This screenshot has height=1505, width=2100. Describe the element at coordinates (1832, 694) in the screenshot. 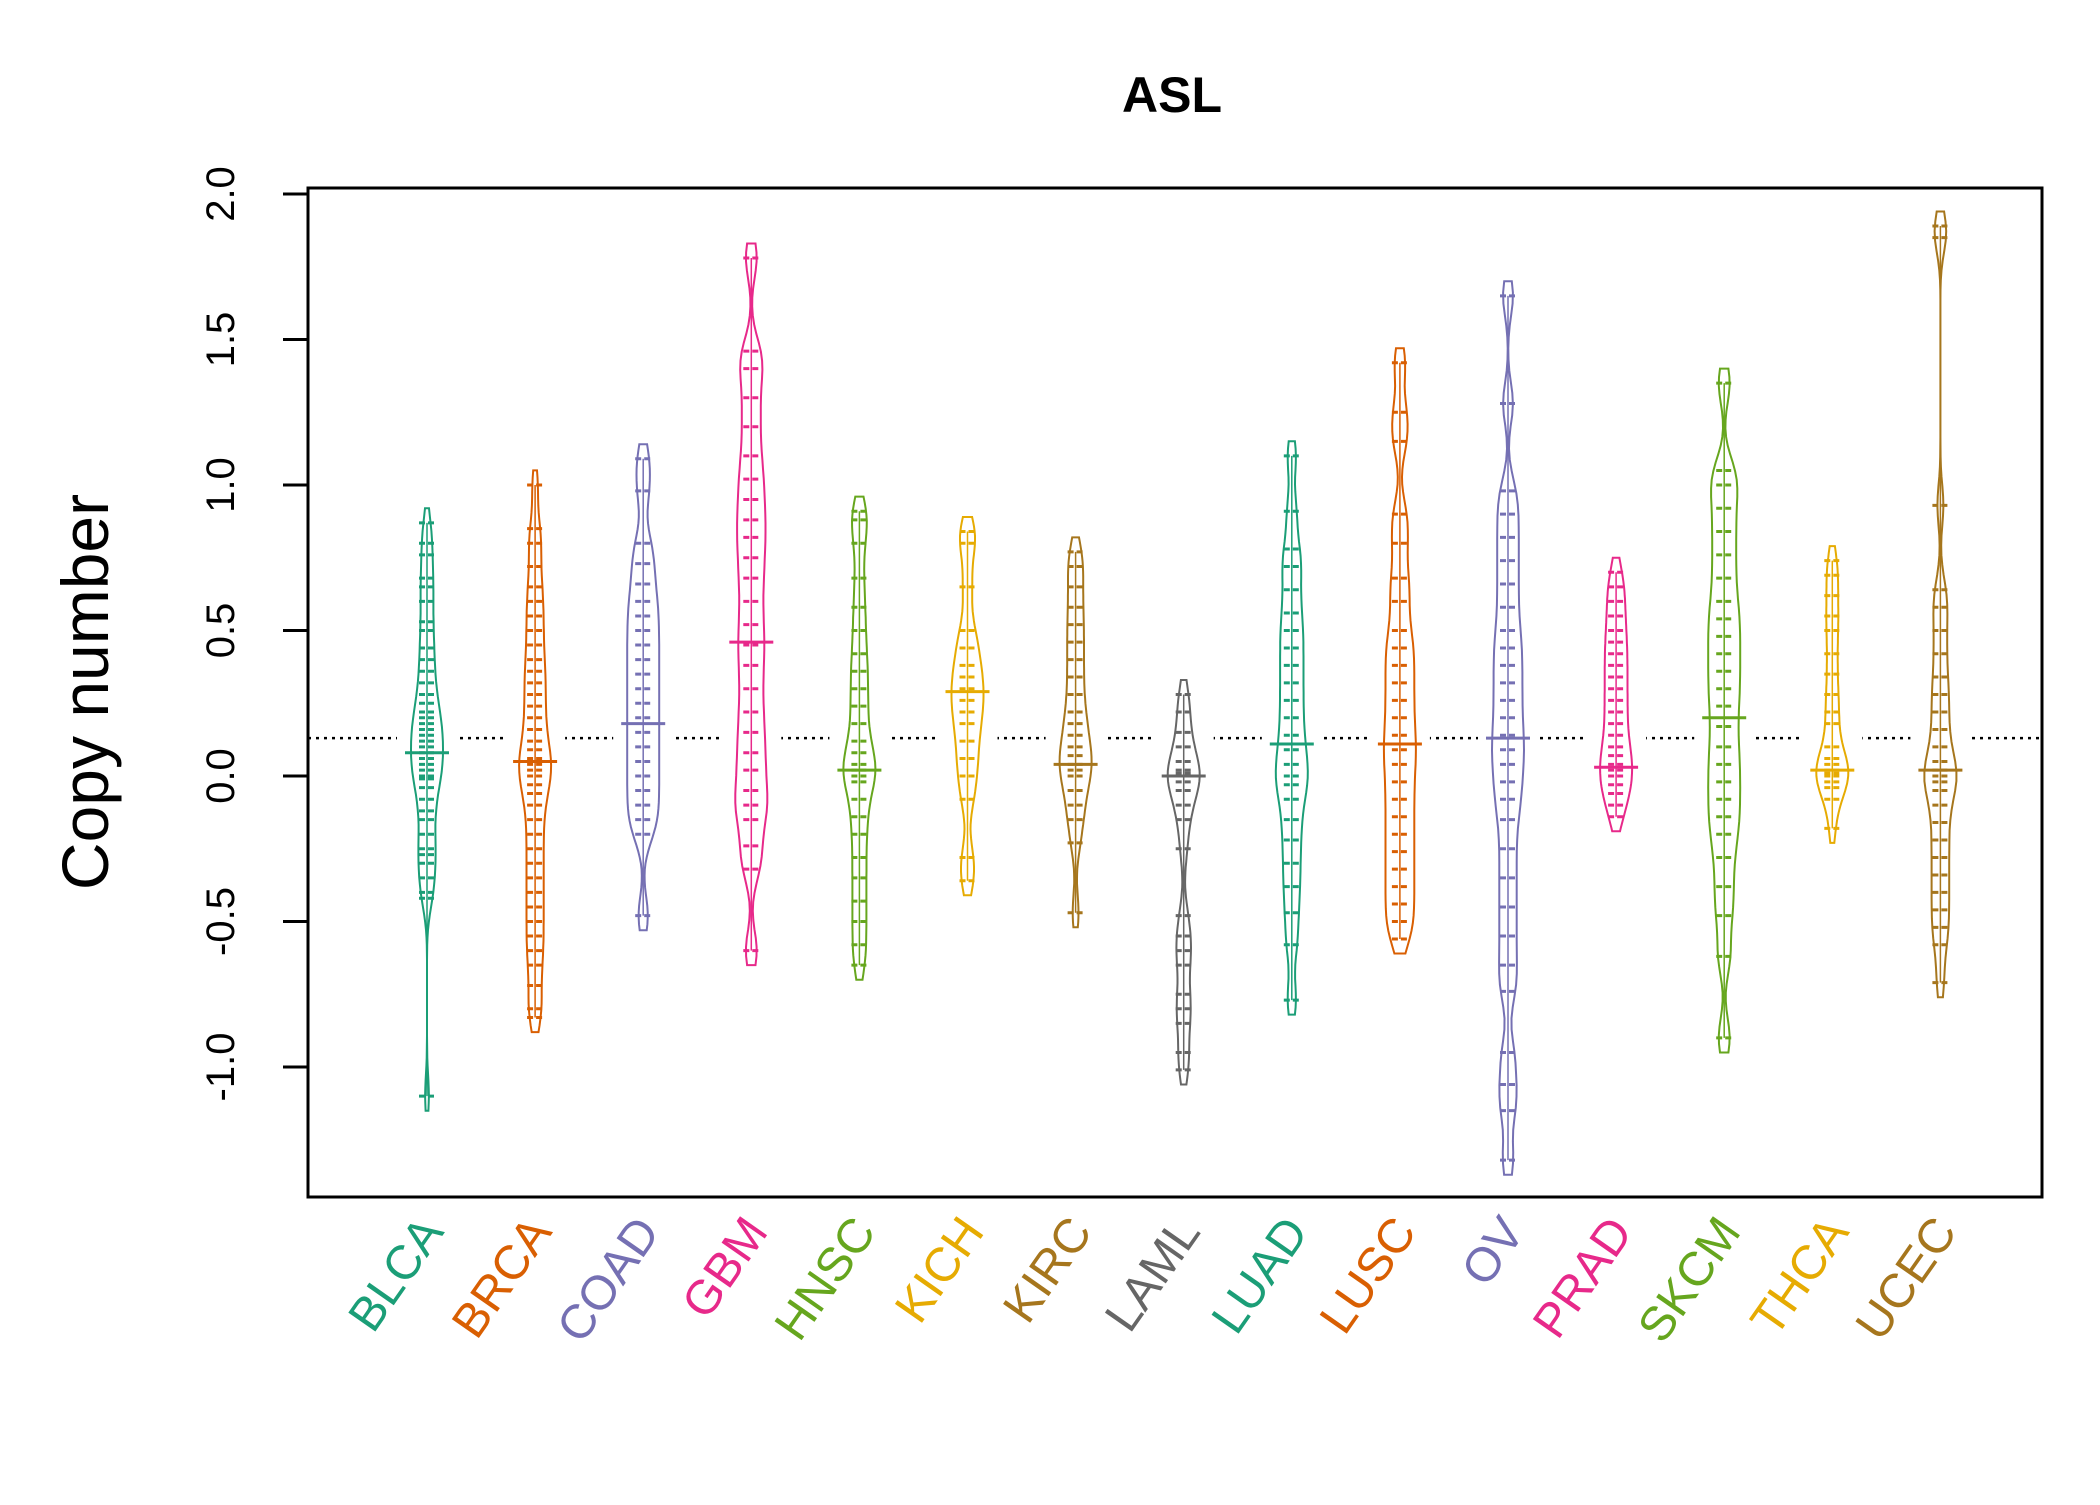

I see `bean-thca` at that location.